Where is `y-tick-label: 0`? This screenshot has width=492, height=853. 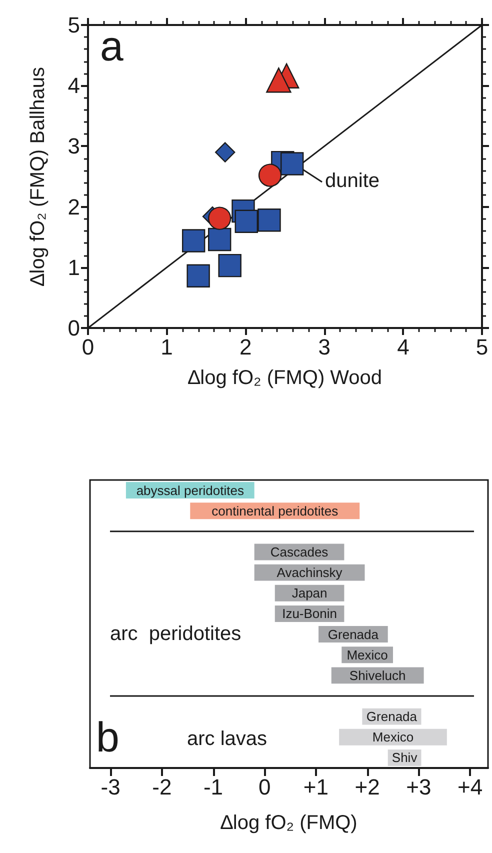 y-tick-label: 0 is located at coordinates (74, 328).